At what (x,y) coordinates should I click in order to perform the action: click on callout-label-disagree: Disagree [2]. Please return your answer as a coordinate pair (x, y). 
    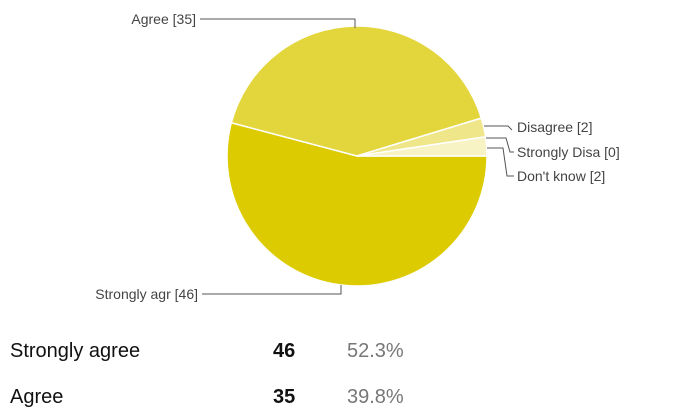
    Looking at the image, I should click on (554, 127).